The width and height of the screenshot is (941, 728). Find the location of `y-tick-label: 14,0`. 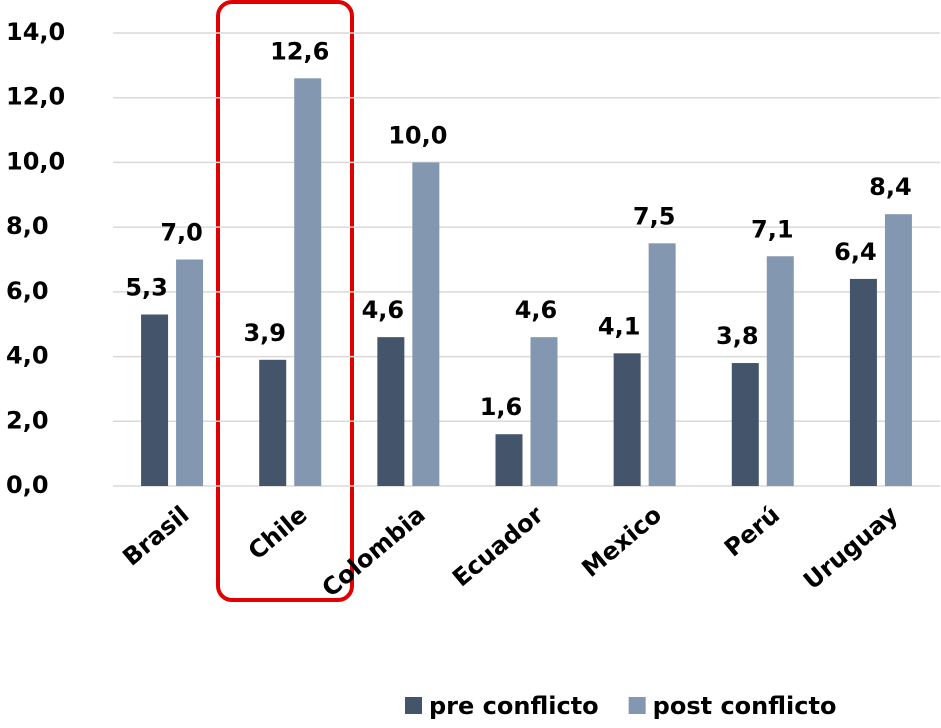

y-tick-label: 14,0 is located at coordinates (35, 32).